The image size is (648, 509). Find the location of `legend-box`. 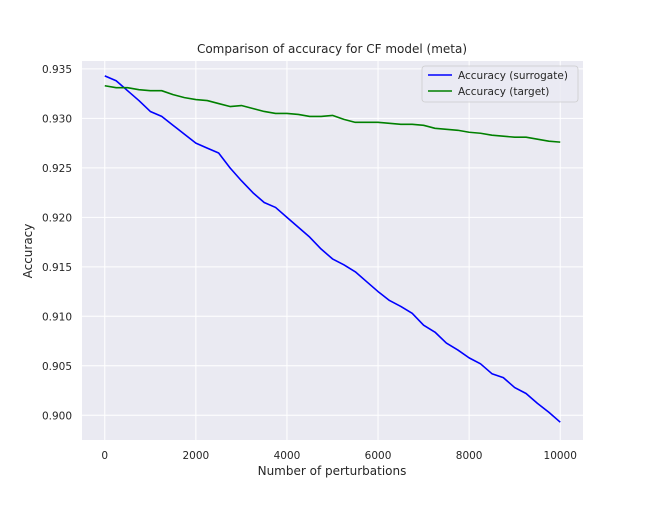

legend-box is located at coordinates (500, 84).